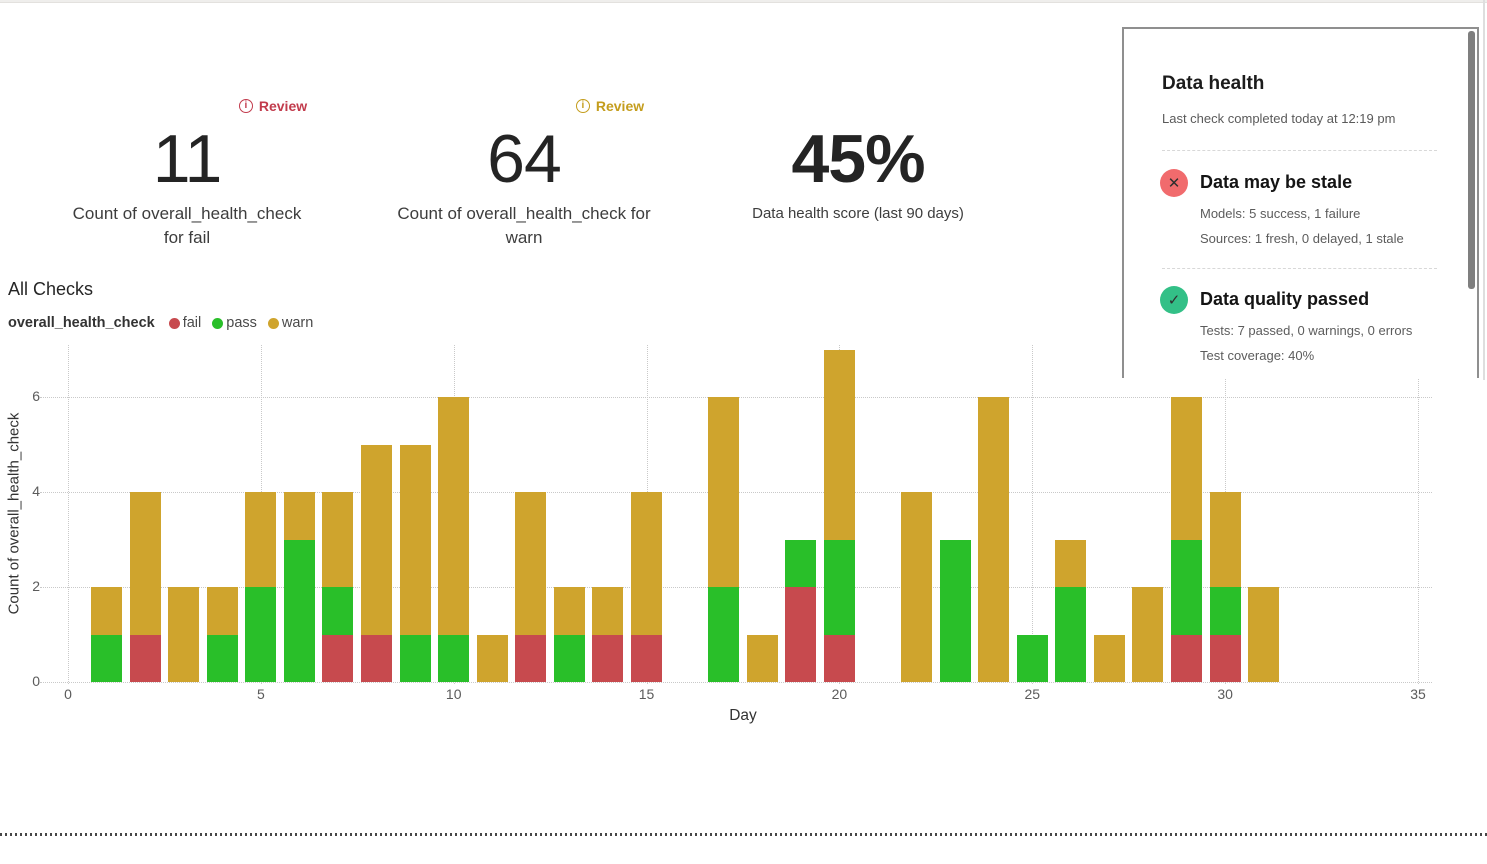  Describe the element at coordinates (453, 694) in the screenshot. I see `x-tick-label-10: 10` at that location.